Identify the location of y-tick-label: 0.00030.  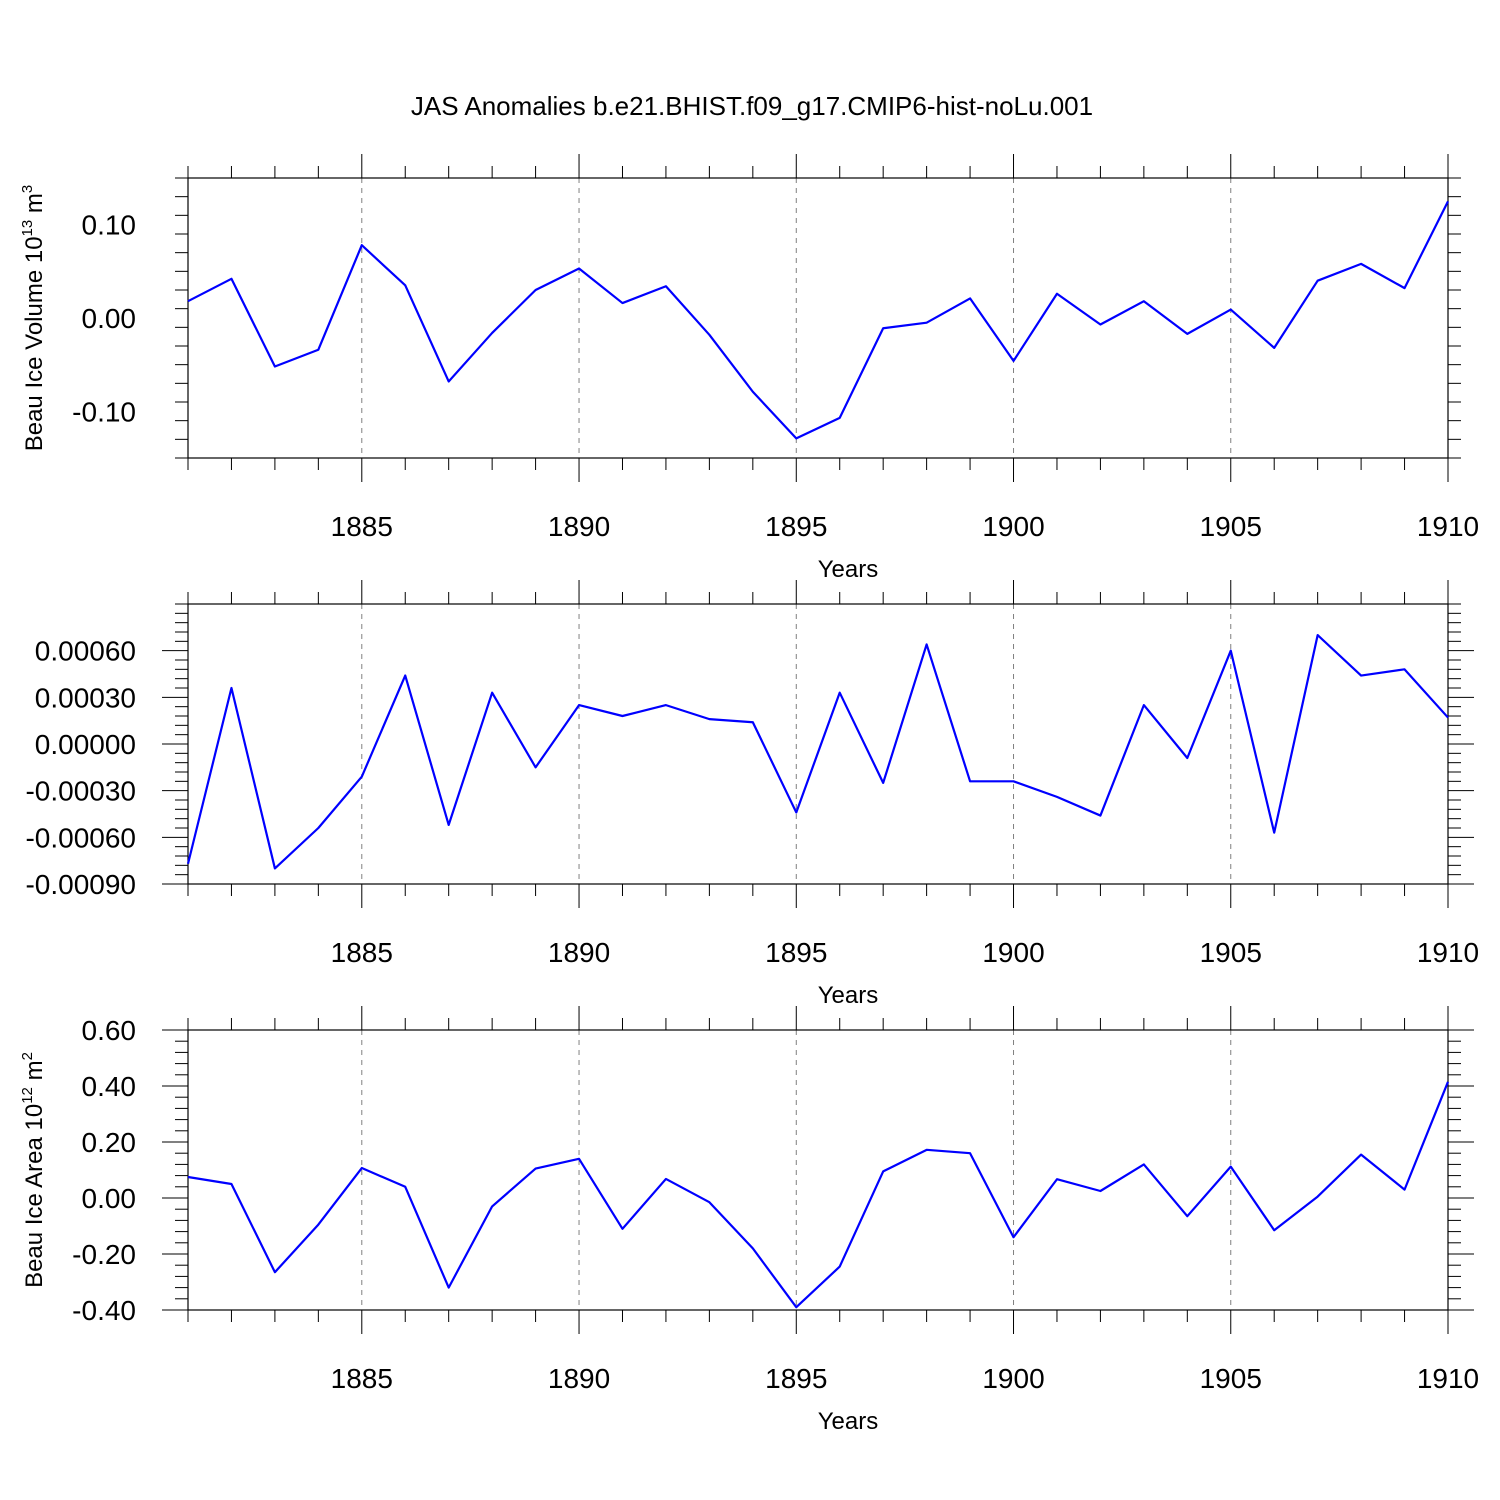
(85, 697).